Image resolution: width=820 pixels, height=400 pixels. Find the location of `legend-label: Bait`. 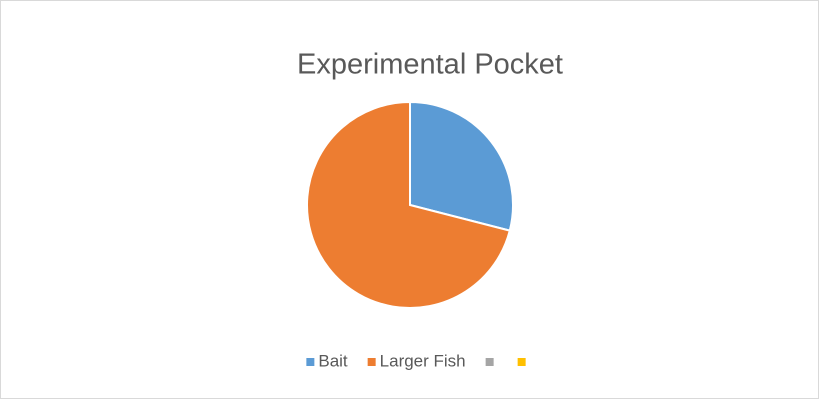

legend-label: Bait is located at coordinates (333, 360).